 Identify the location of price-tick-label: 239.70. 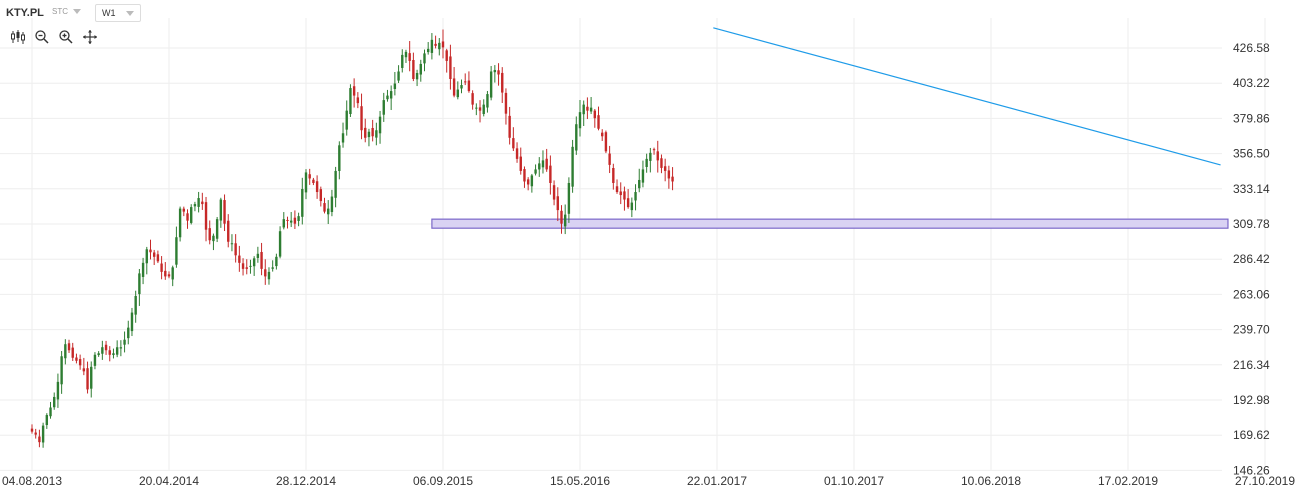
(1251, 330).